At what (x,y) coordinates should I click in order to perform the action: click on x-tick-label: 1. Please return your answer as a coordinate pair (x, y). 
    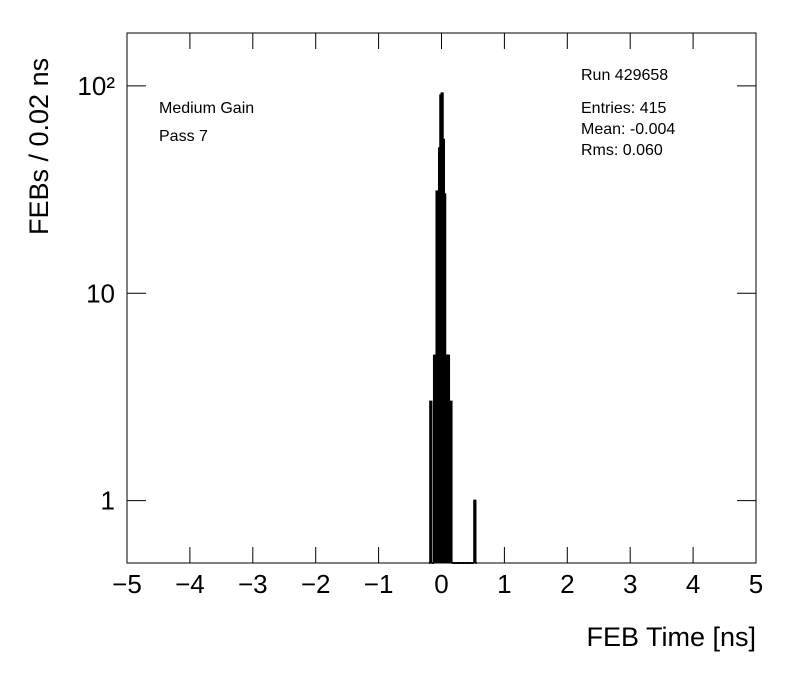
    Looking at the image, I should click on (504, 584).